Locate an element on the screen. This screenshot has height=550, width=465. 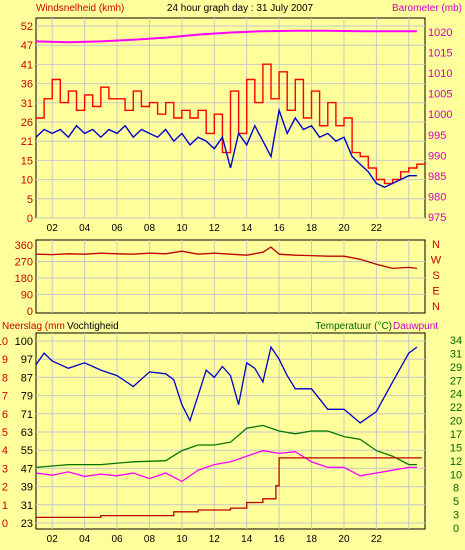
x-tick-label: 10 is located at coordinates (182, 228).